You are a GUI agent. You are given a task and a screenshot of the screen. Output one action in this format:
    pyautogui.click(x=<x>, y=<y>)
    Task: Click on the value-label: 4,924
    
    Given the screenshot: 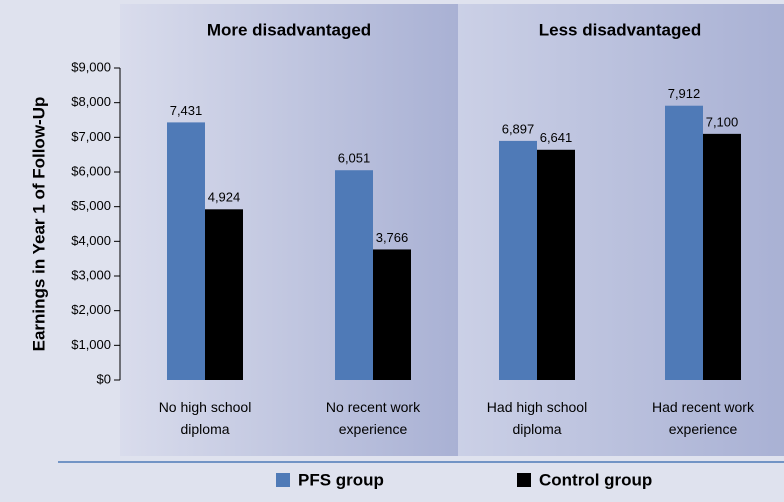 What is the action you would take?
    pyautogui.click(x=224, y=197)
    